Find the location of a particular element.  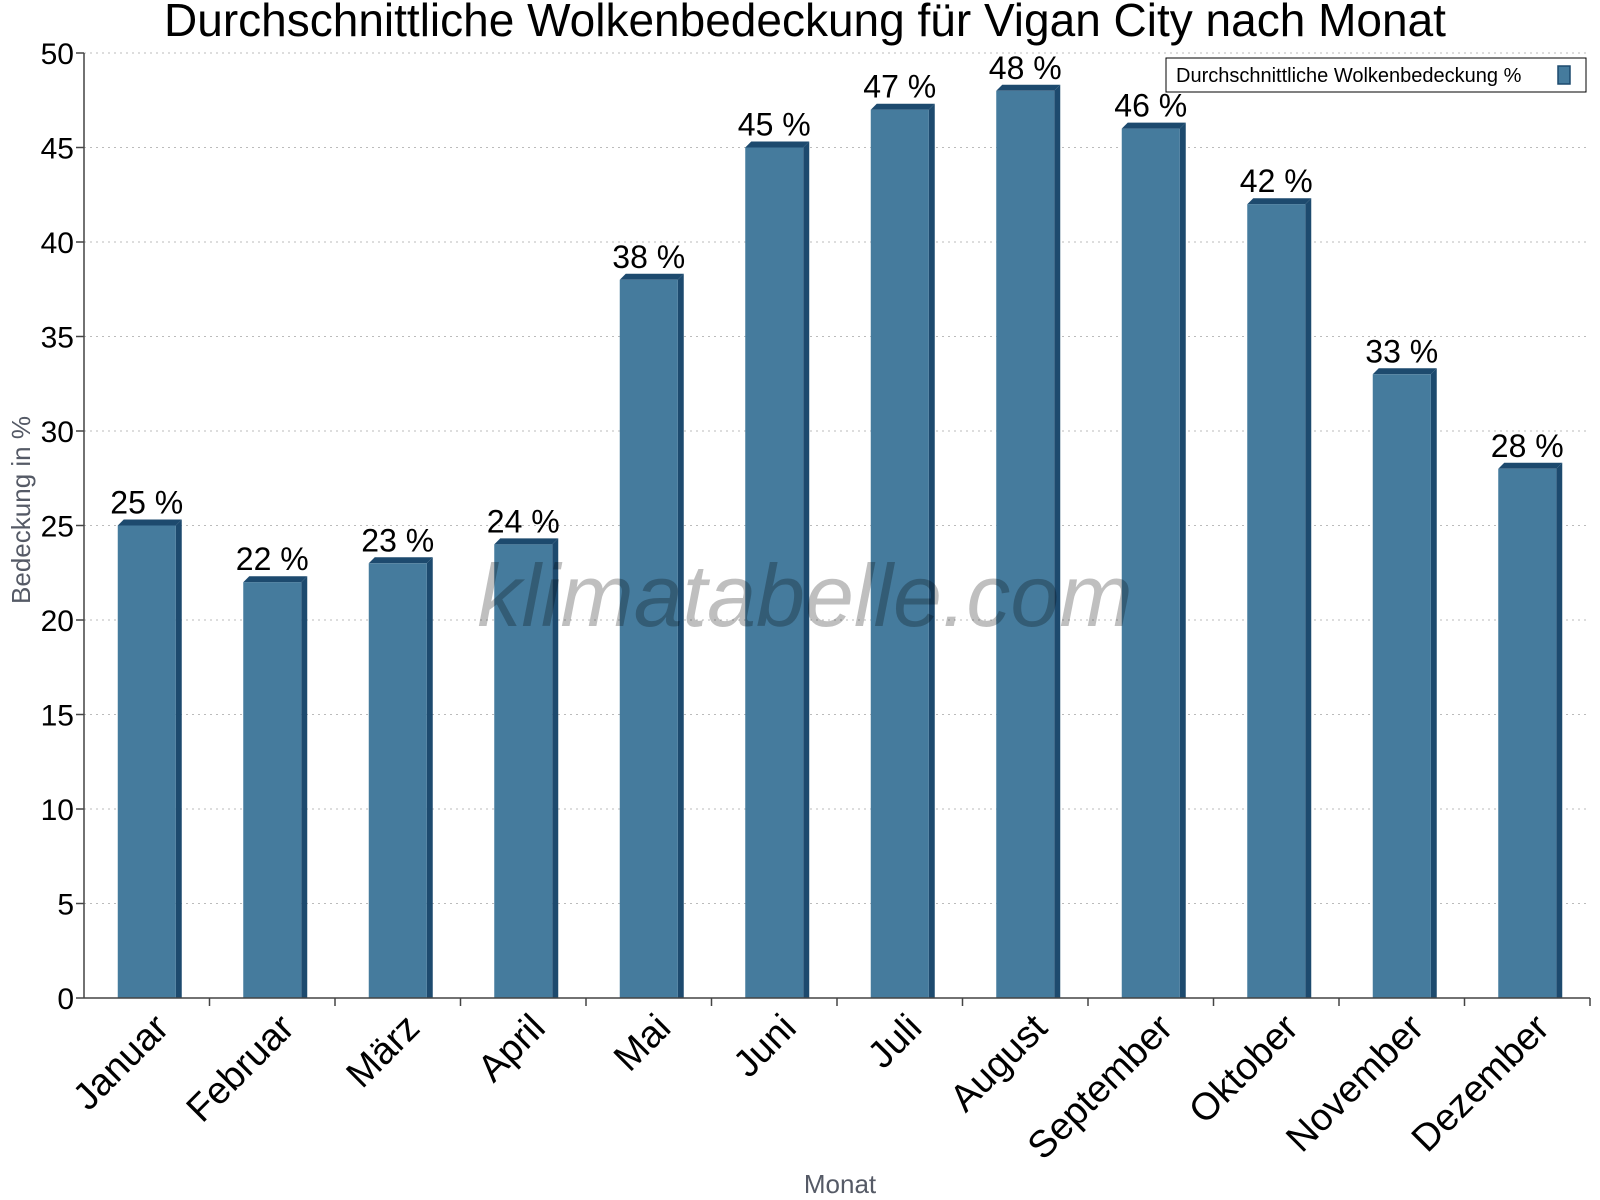

y-axis-ticks: 0 5 10 15 20 25 30 35 40 45 50 is located at coordinates (62, 527).